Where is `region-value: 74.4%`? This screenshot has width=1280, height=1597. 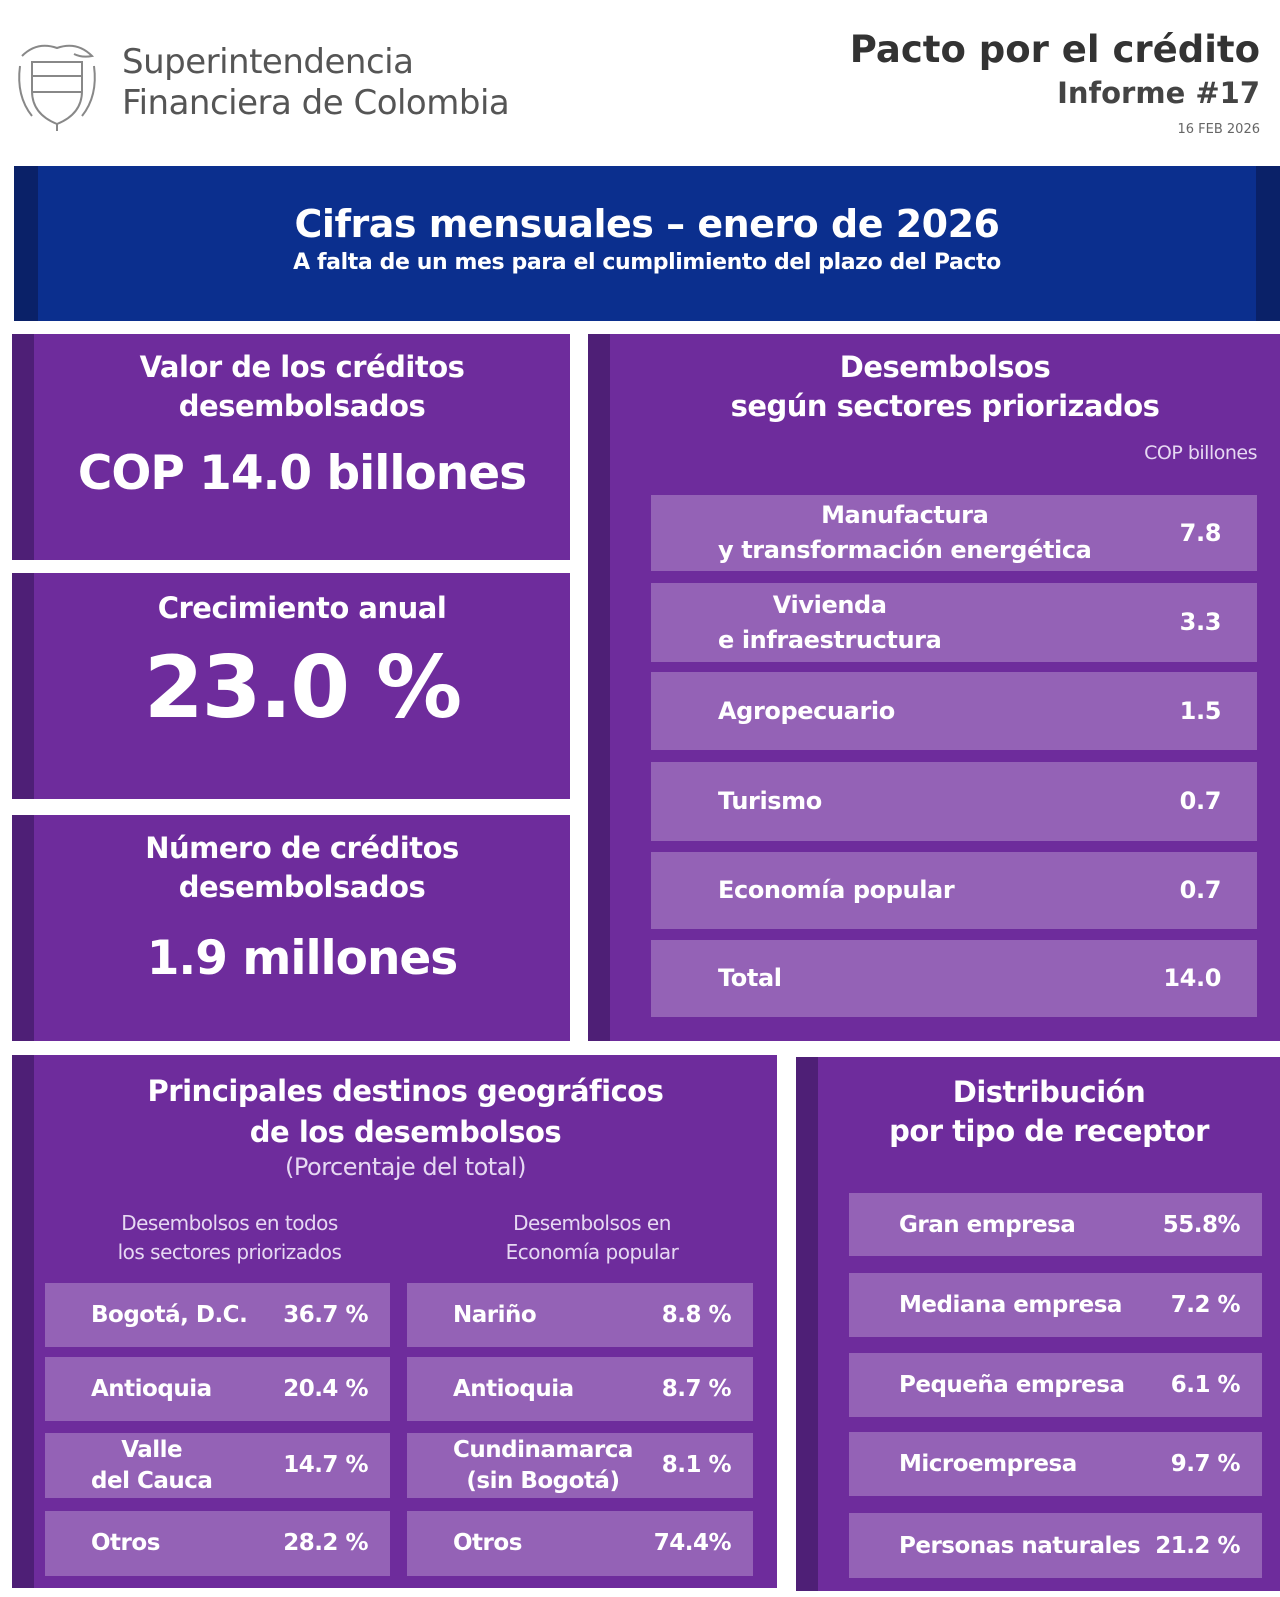 region-value: 74.4% is located at coordinates (692, 1543).